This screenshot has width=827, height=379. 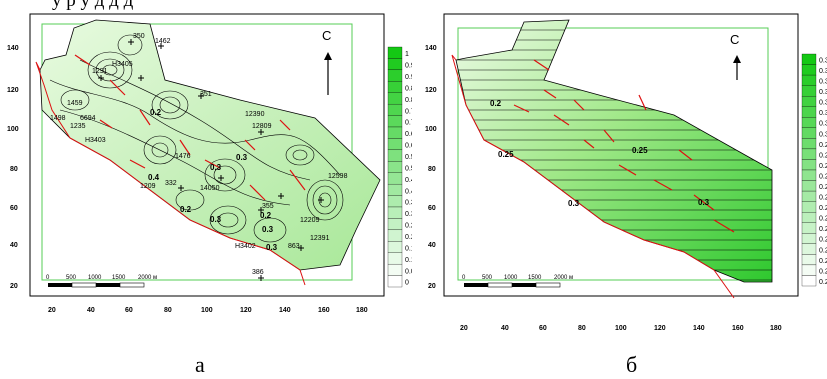 What do you see at coordinates (88, 118) in the screenshot?
I see `well-label: 6694` at bounding box center [88, 118].